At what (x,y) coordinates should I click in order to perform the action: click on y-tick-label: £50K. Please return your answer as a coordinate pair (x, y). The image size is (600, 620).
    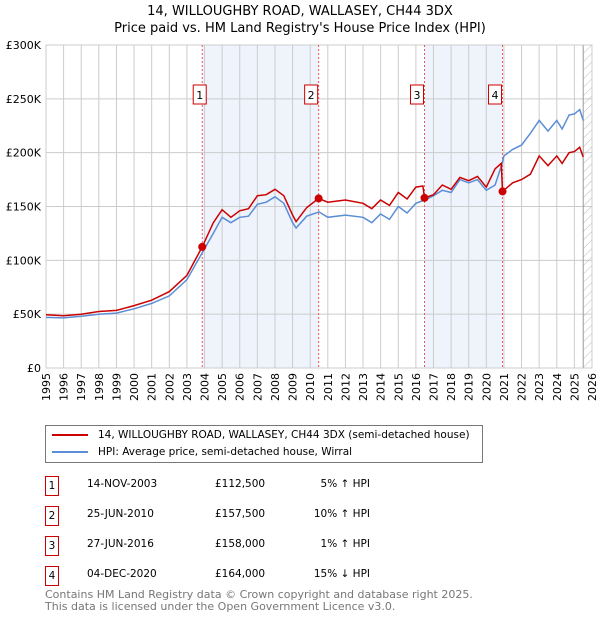
    Looking at the image, I should click on (27, 314).